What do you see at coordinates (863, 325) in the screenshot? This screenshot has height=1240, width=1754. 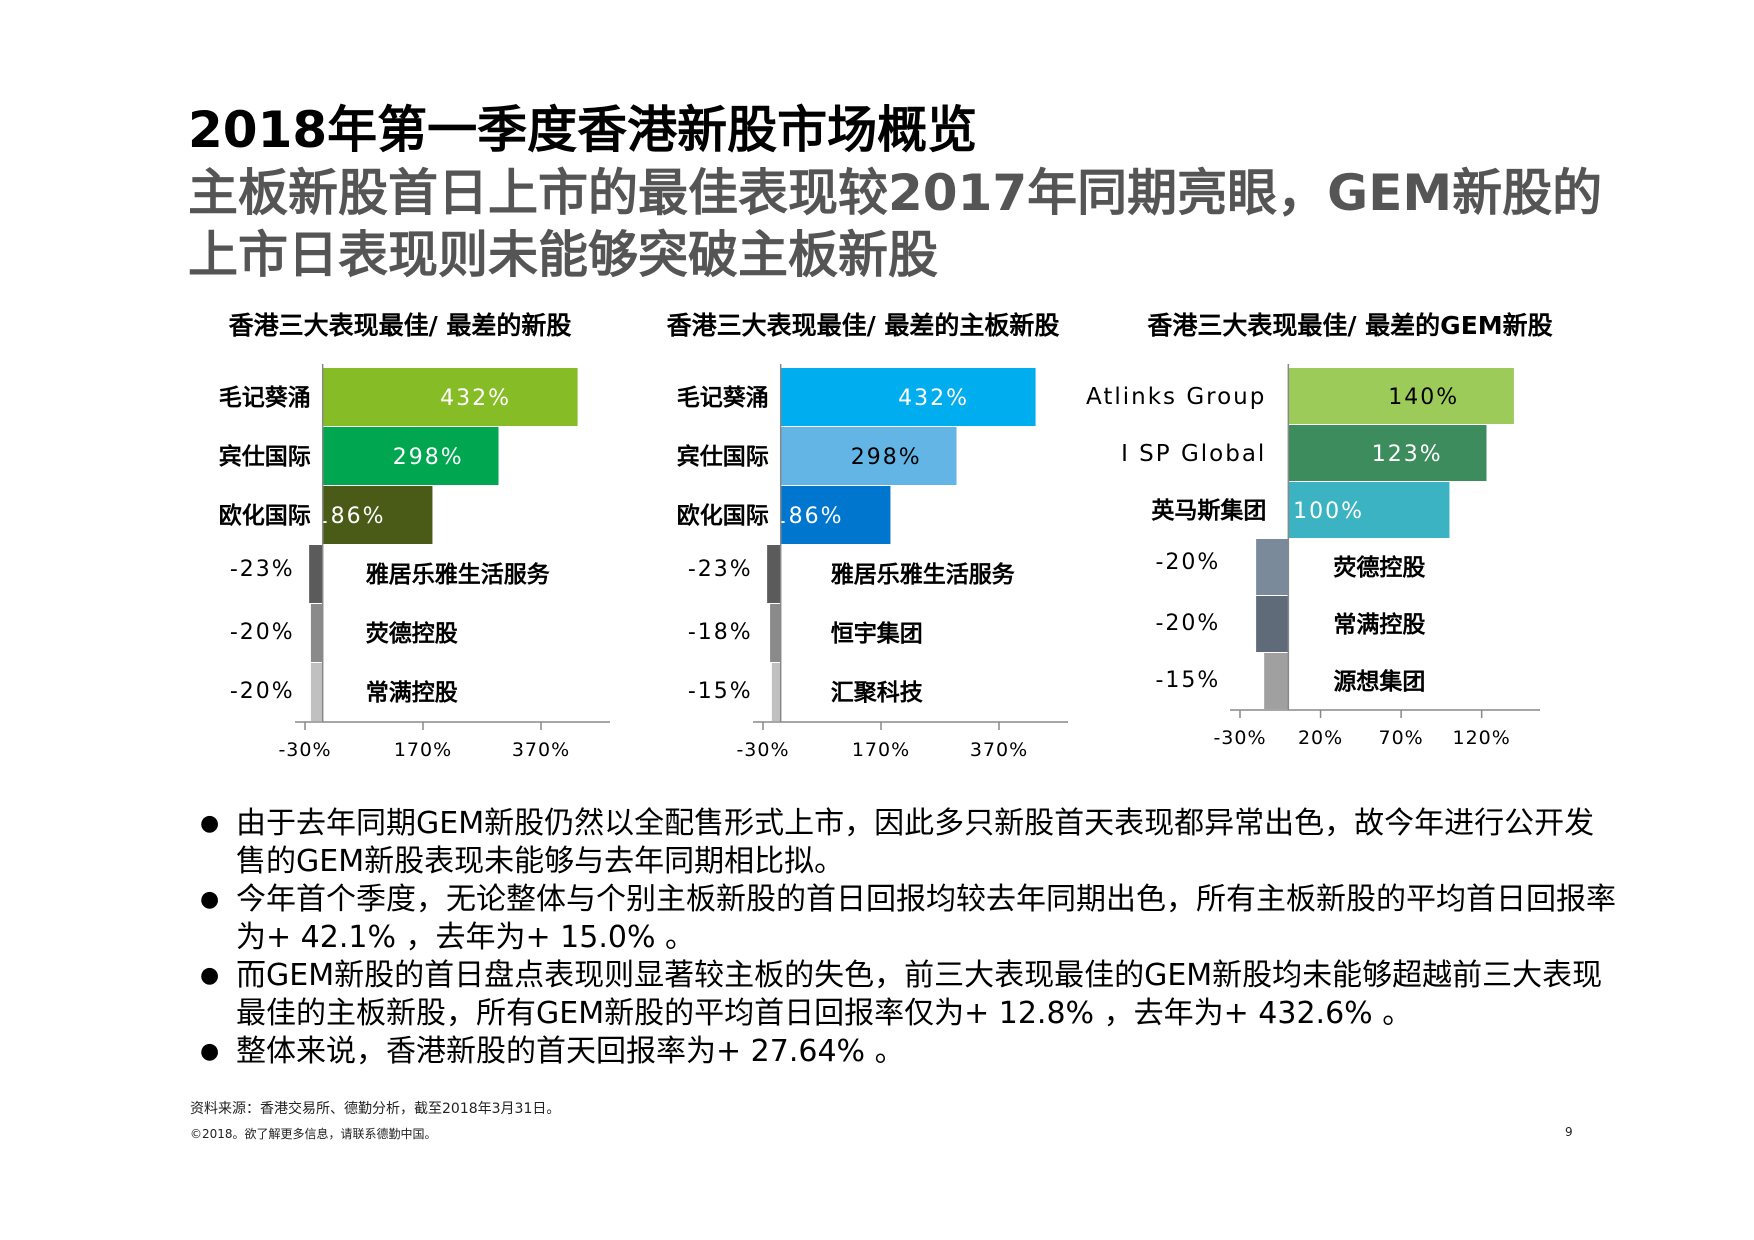 I see `chart-title: 香港三大表现最佳/ 最差的主板新股` at bounding box center [863, 325].